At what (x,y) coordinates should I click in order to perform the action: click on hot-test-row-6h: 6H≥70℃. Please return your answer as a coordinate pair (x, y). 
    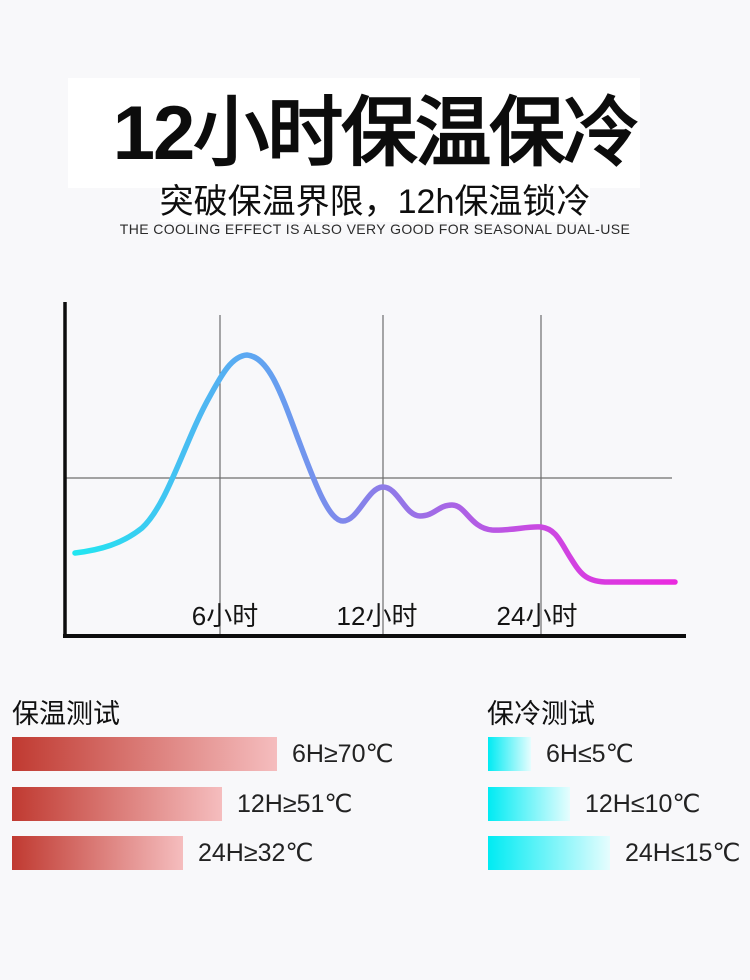
    Looking at the image, I should click on (203, 754).